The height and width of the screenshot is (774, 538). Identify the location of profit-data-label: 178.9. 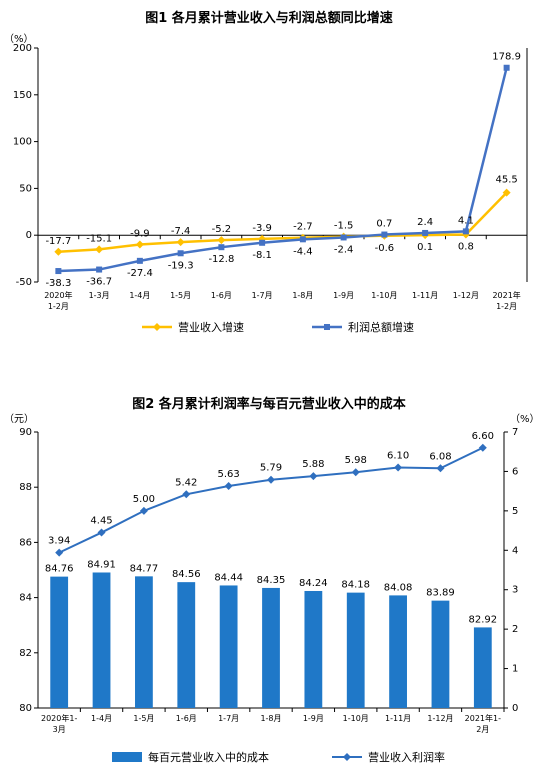
(506, 57).